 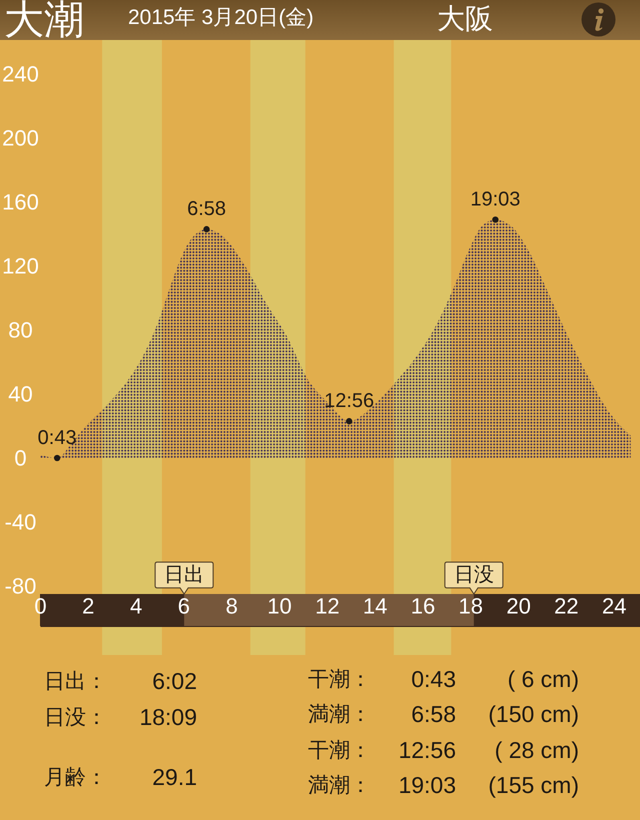 I want to click on x-tick-label: 20, so click(x=518, y=606).